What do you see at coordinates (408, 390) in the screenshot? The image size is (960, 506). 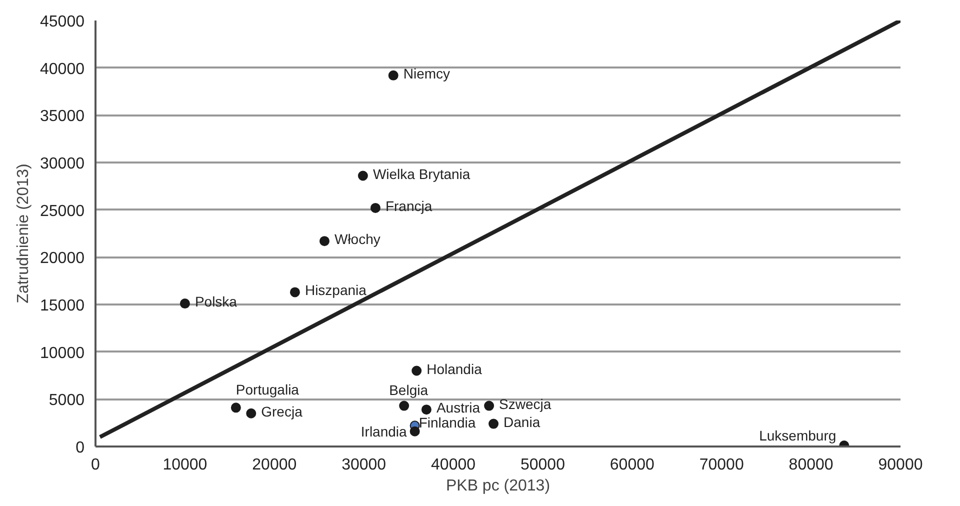 I see `annotation: Belgia` at bounding box center [408, 390].